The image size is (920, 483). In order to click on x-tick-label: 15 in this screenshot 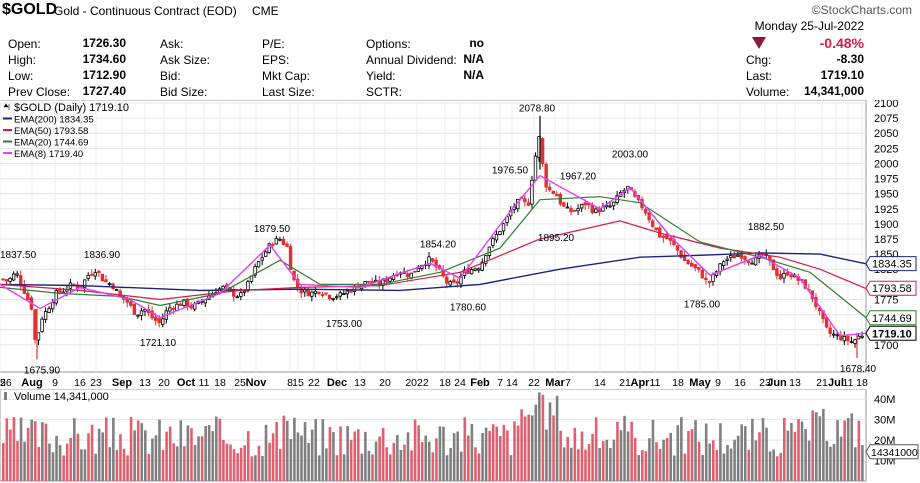, I will do `click(298, 383)`.